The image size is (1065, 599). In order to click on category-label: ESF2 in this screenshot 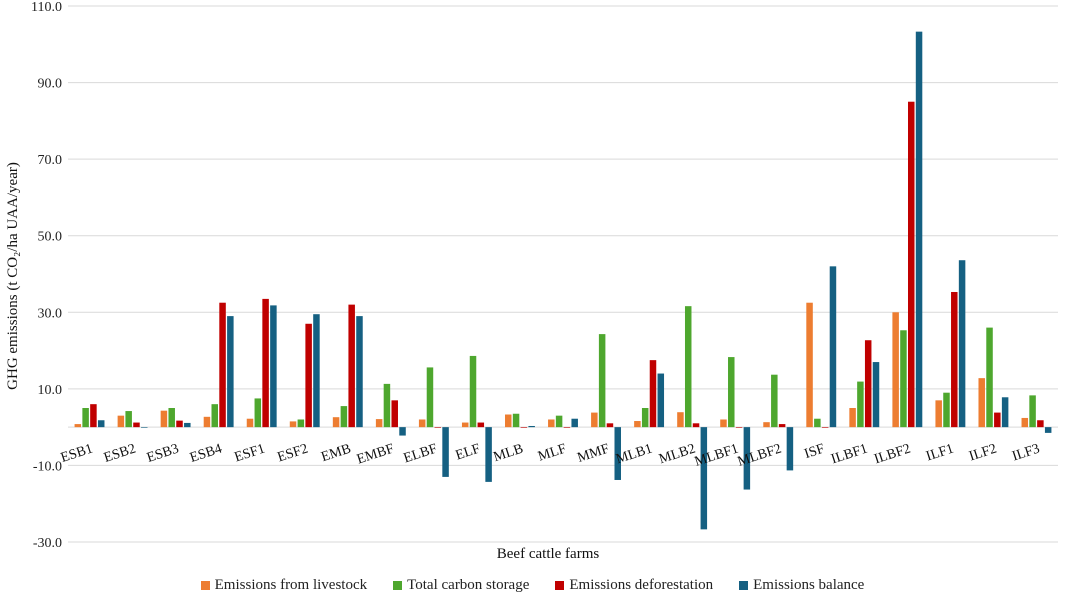, I will do `click(293, 454)`.